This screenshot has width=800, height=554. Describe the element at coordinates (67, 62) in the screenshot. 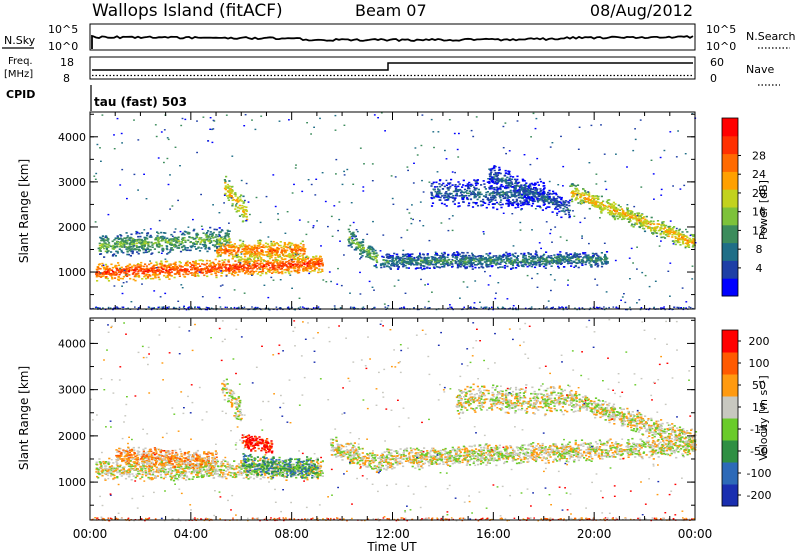

I see `freq-tick-top: 18` at that location.